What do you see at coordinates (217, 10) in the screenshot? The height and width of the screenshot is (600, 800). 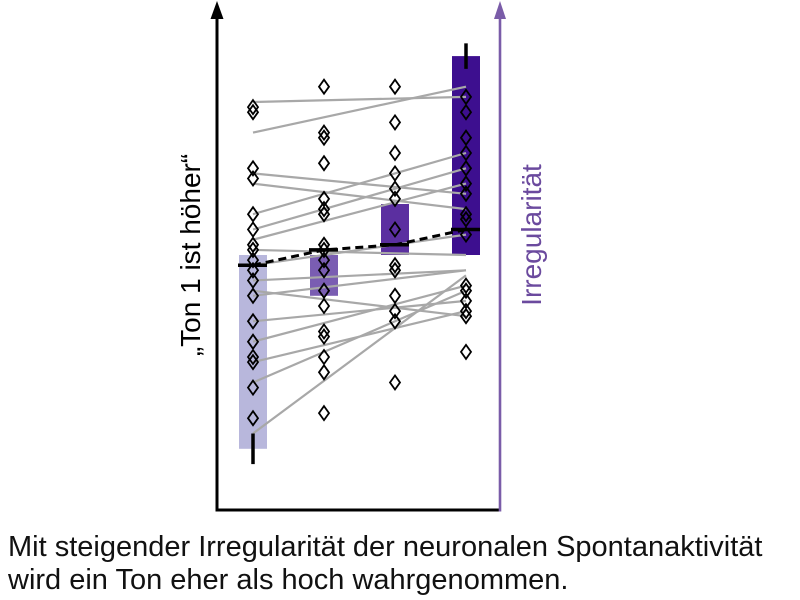 I see `left-axis-arrowhead` at bounding box center [217, 10].